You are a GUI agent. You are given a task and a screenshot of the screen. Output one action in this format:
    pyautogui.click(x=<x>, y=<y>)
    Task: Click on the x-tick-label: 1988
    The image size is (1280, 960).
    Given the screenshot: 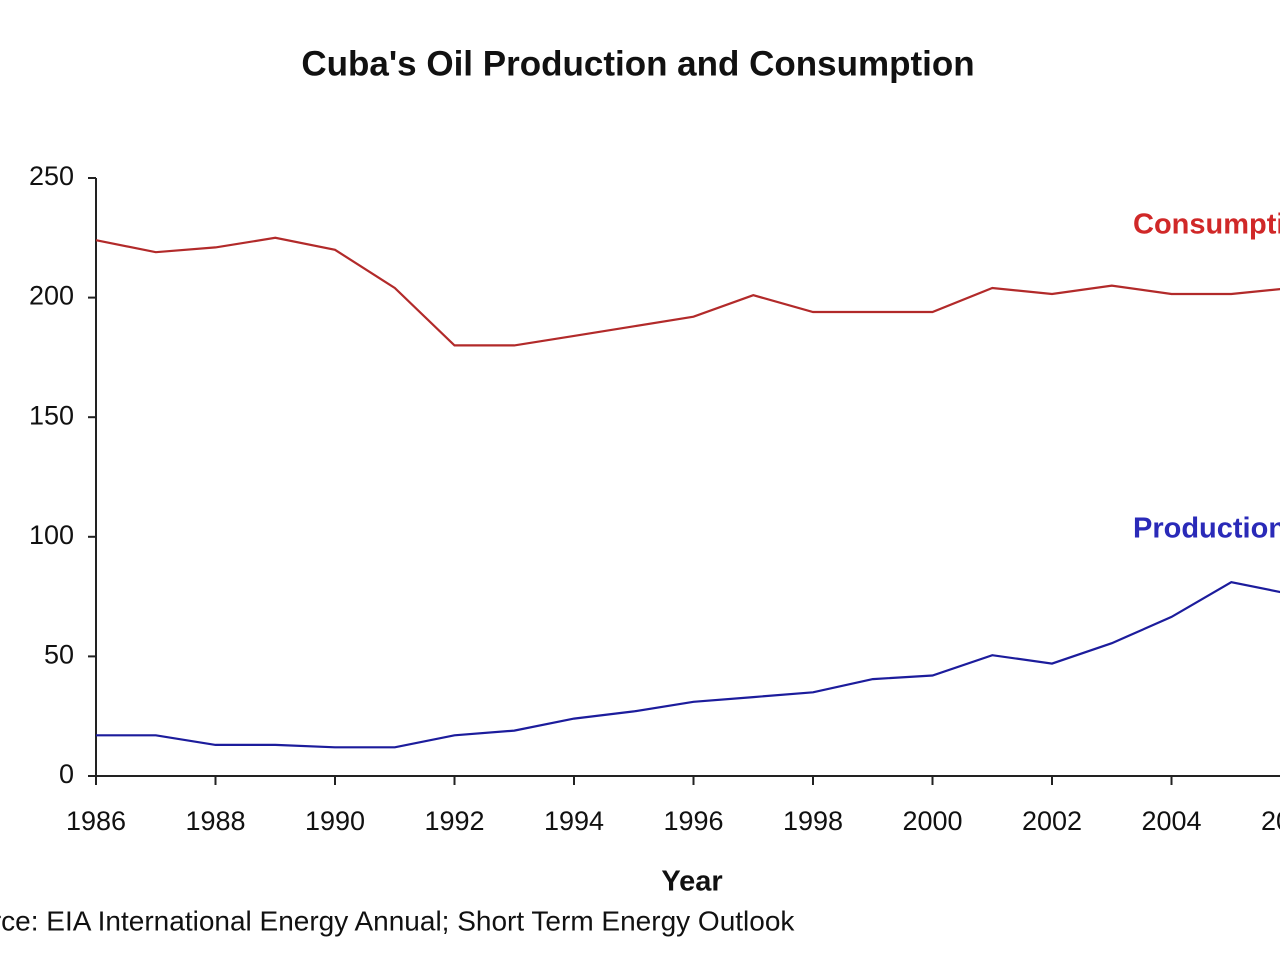 What is the action you would take?
    pyautogui.click(x=215, y=821)
    